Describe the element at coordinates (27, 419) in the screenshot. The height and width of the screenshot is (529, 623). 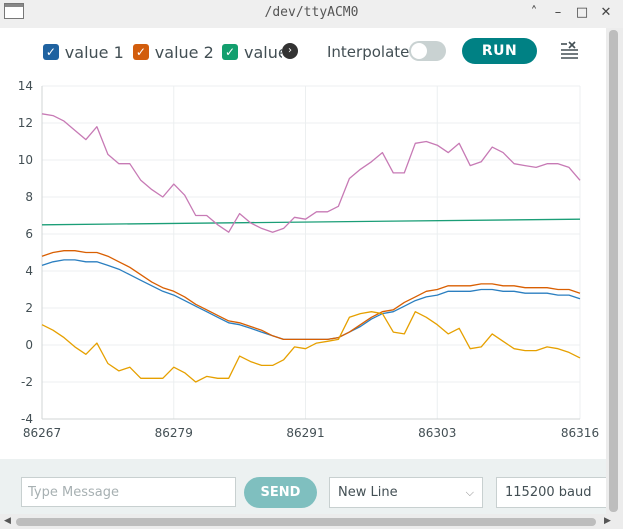
I see `y-tick-label: -4` at that location.